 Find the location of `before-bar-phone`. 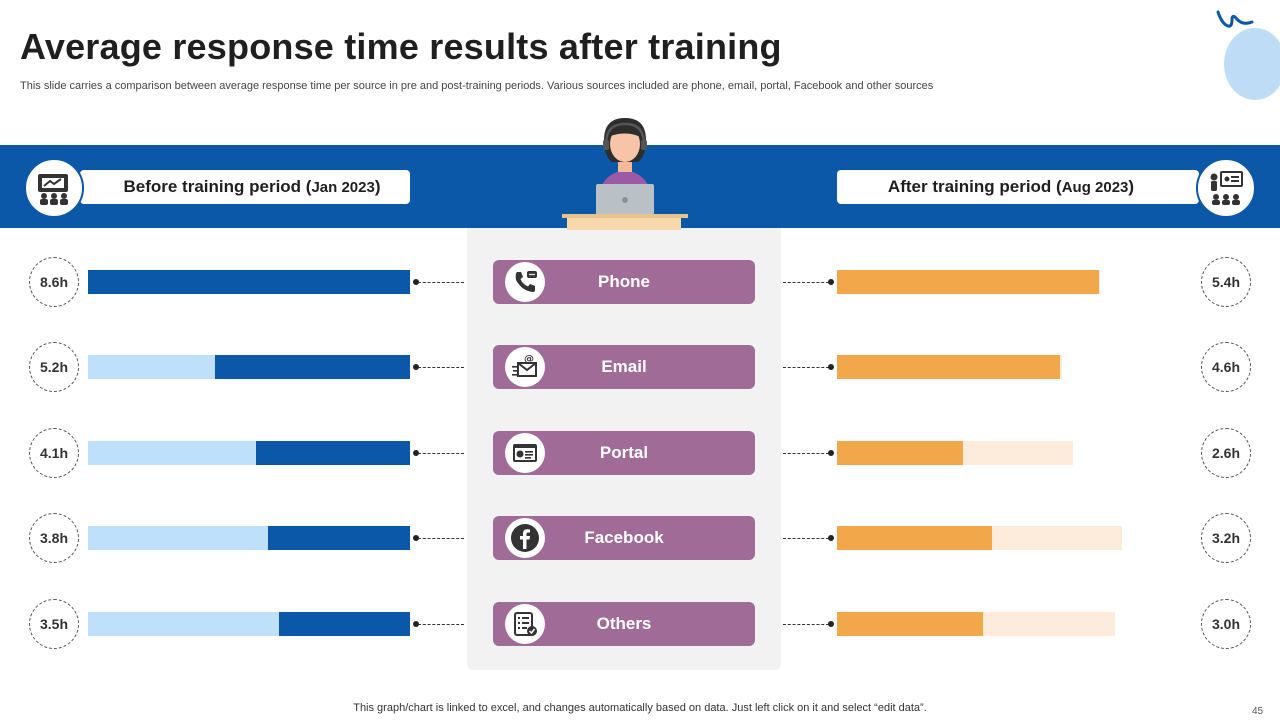

before-bar-phone is located at coordinates (248, 282).